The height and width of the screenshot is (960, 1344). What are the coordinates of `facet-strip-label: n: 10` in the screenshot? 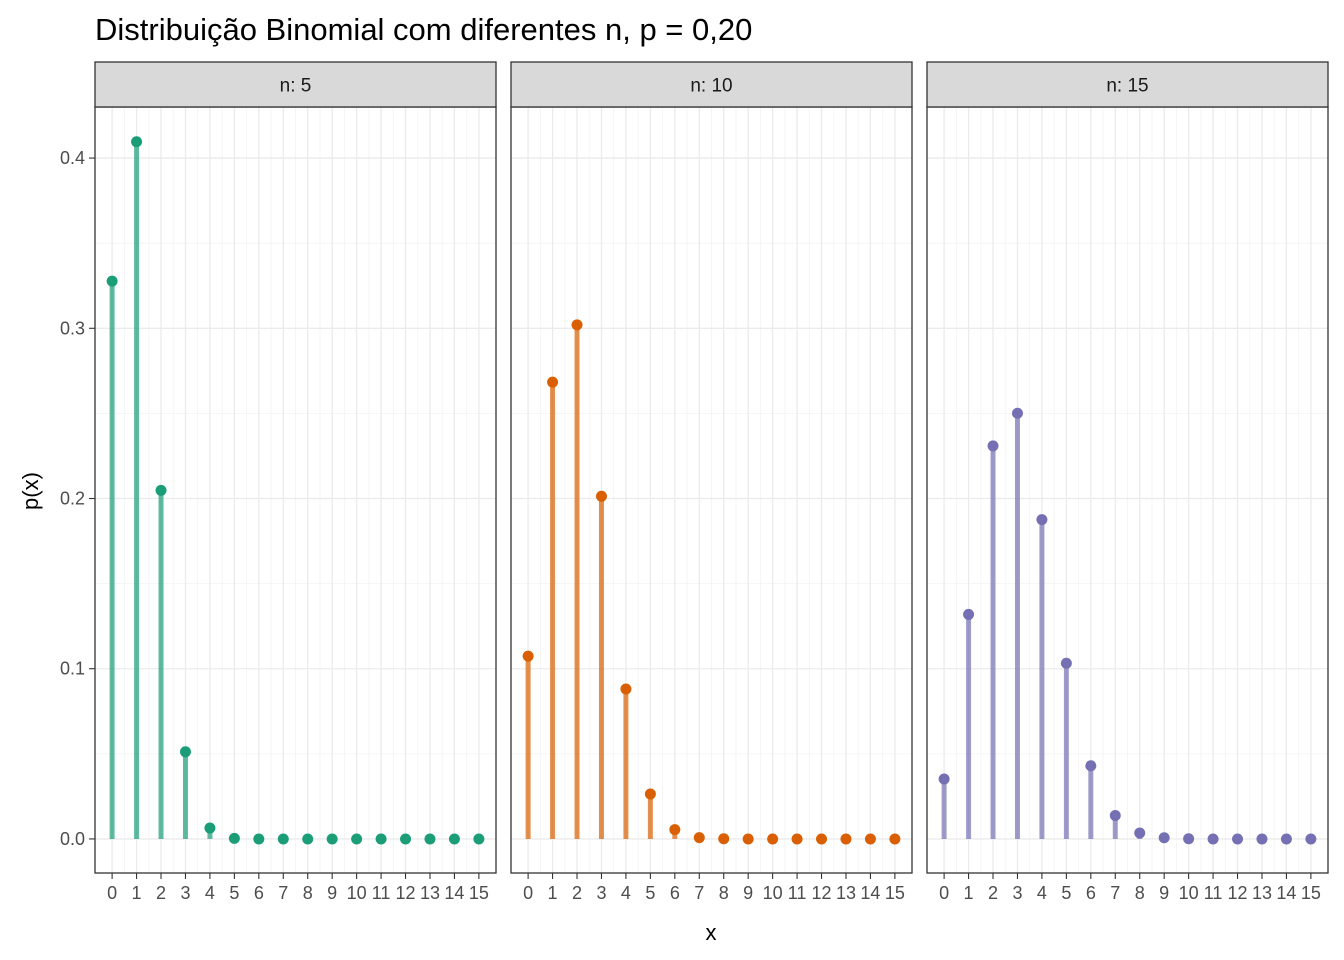 It's located at (711, 86).